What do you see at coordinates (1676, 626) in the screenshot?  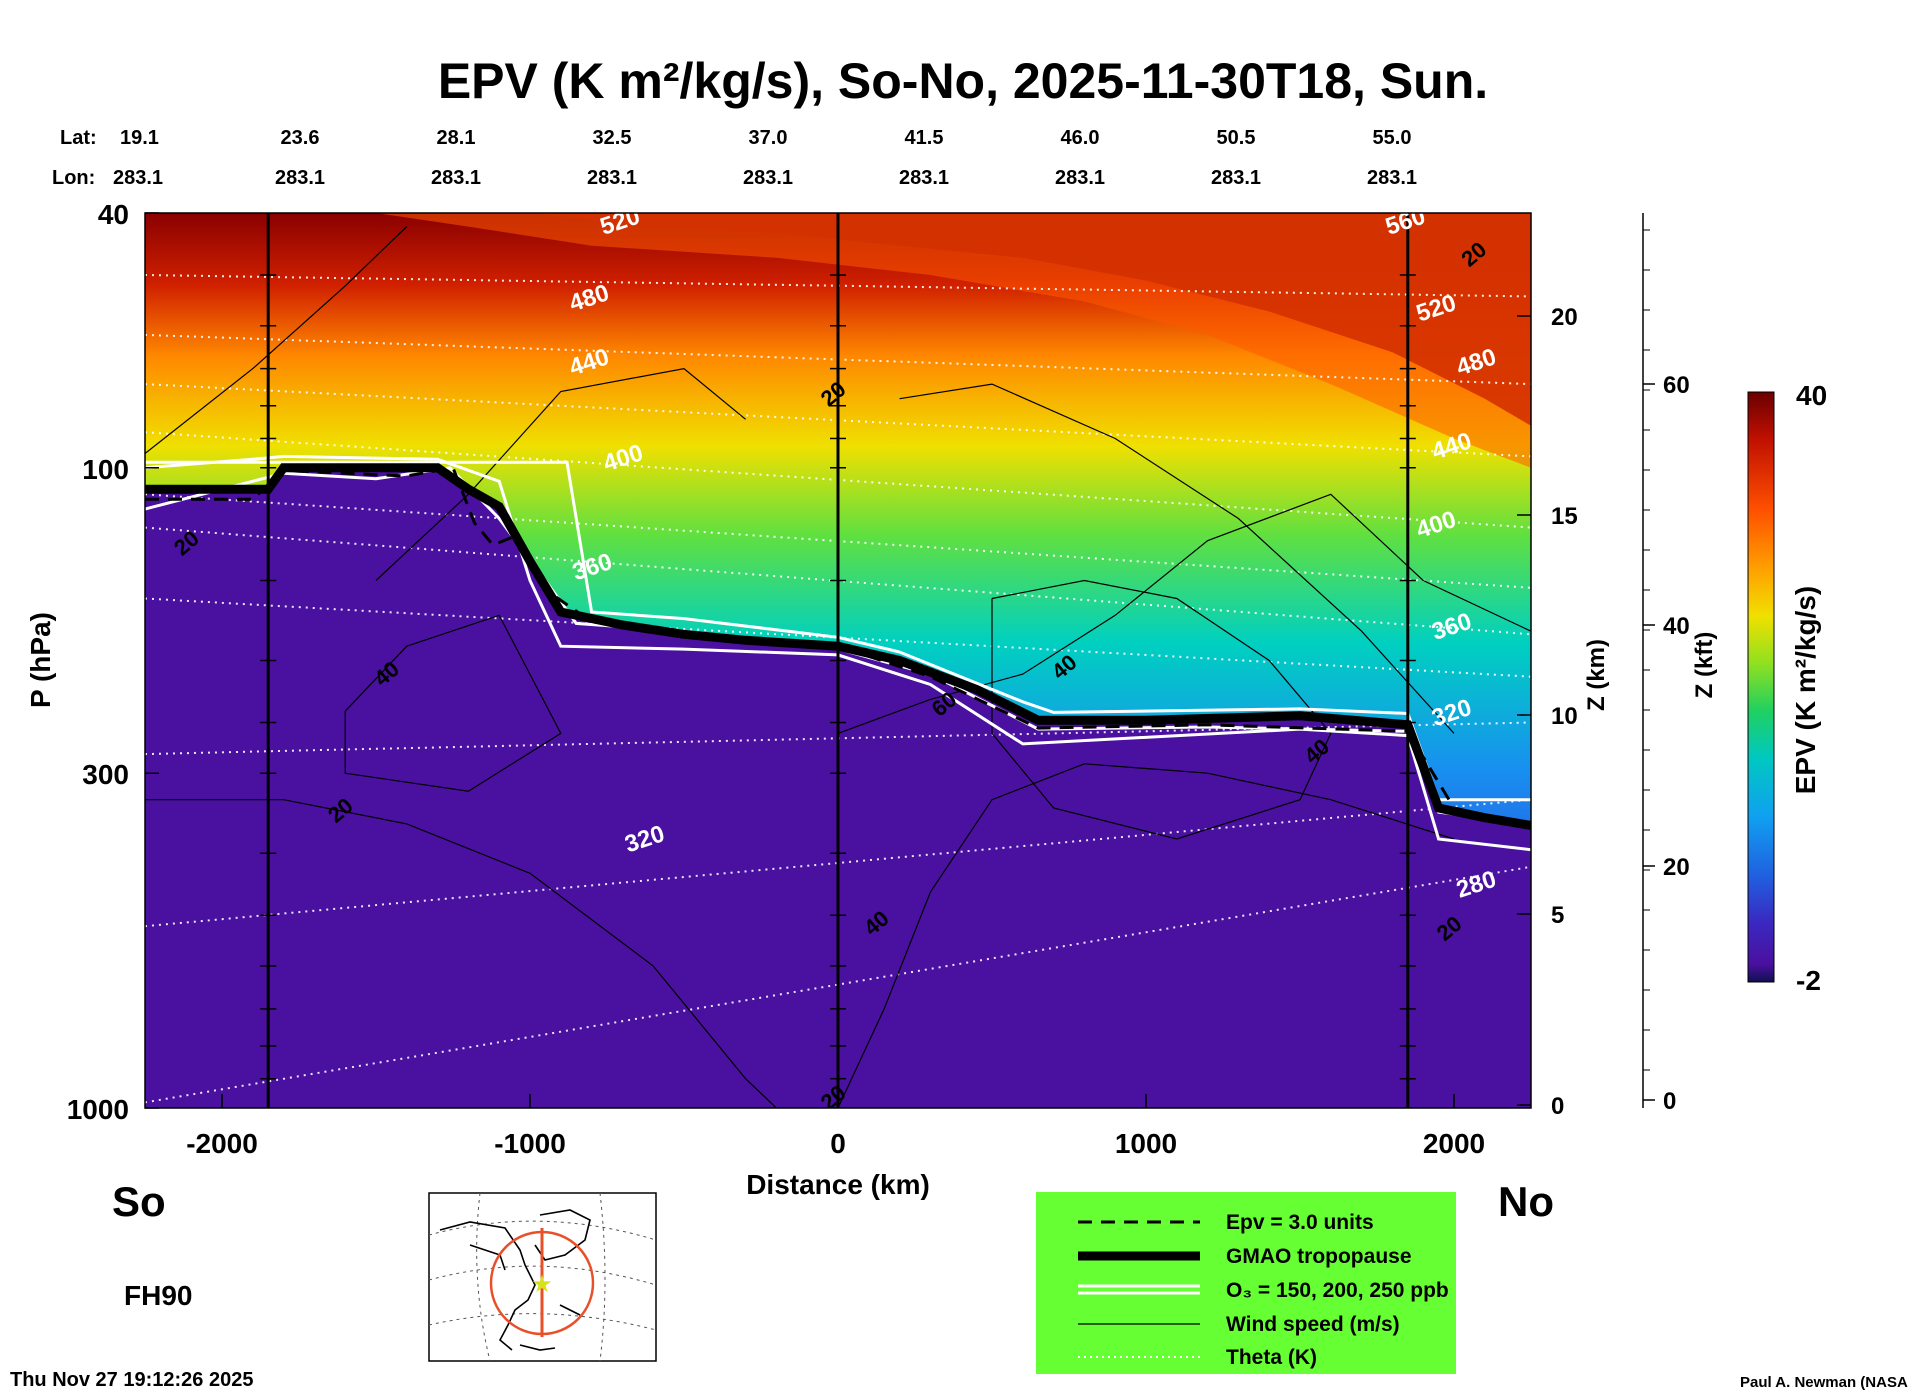 I see `z-kft-tick-label: 40` at bounding box center [1676, 626].